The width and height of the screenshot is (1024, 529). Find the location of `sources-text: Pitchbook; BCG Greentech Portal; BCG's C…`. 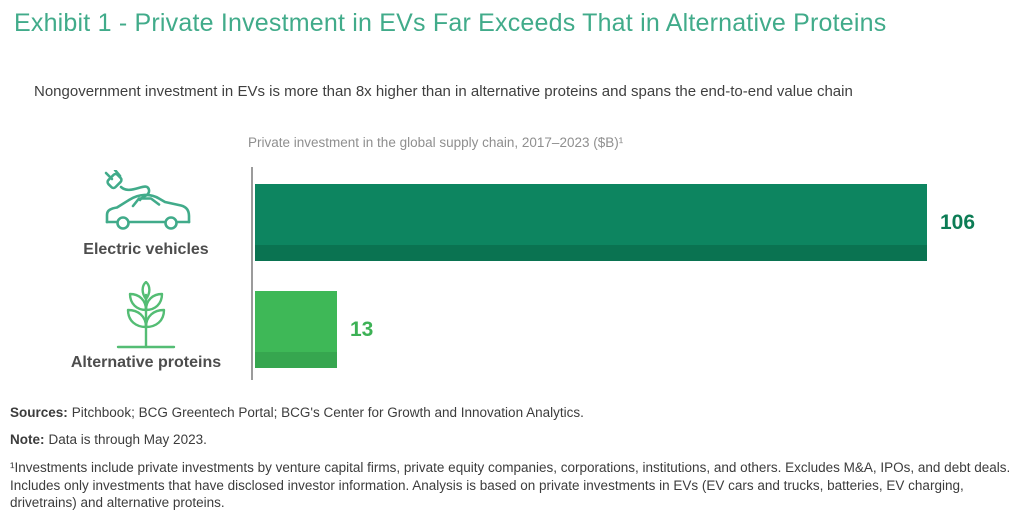

sources-text: Pitchbook; BCG Greentech Portal; BCG's C… is located at coordinates (327, 412).